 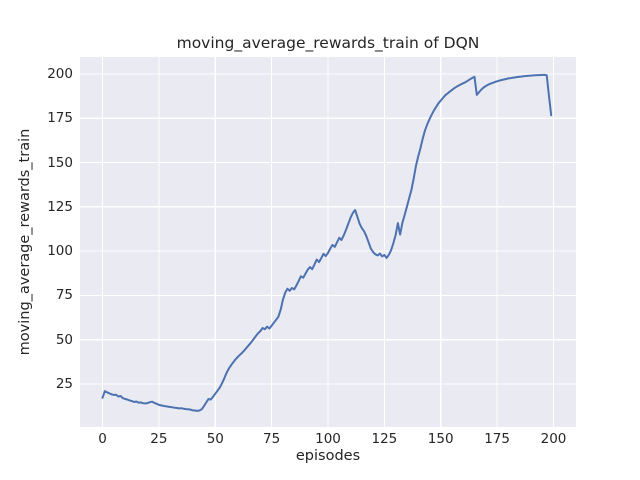 I want to click on x-tick-label: 100, so click(x=328, y=439).